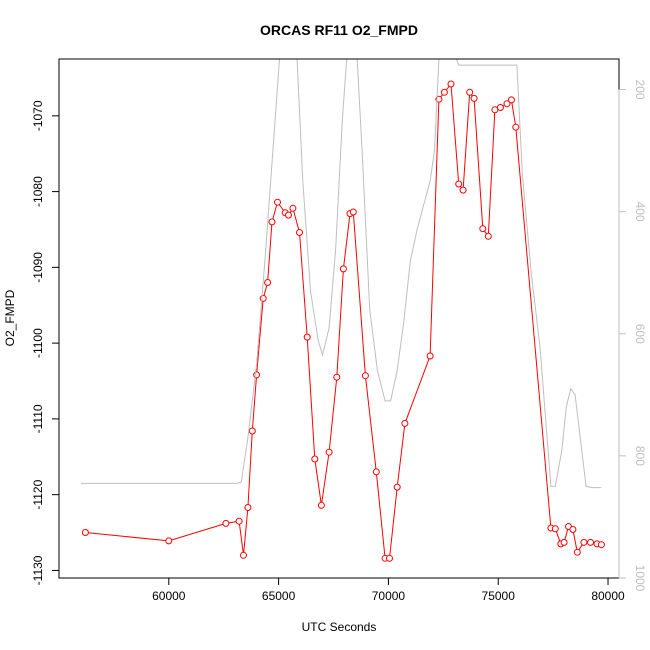 The width and height of the screenshot is (650, 650). I want to click on x-tick-label: 75000, so click(499, 596).